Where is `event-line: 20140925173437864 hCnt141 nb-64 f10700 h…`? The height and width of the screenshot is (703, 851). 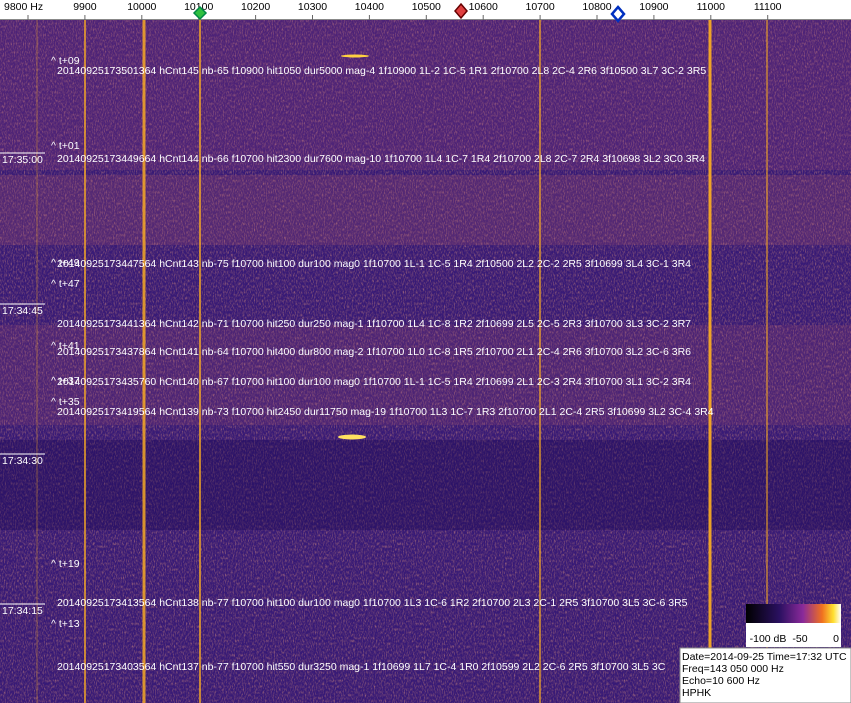 event-line: 20140925173437864 hCnt141 nb-64 f10700 h… is located at coordinates (374, 352).